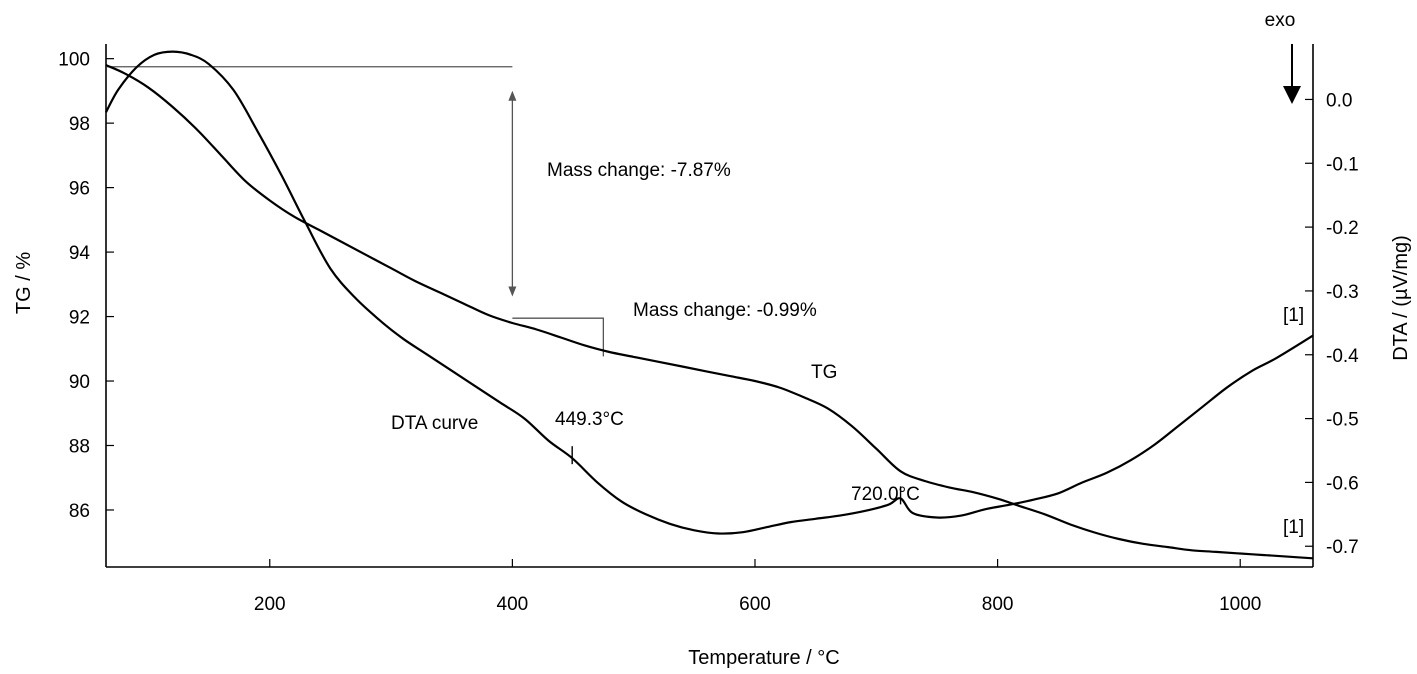 The image size is (1417, 674). What do you see at coordinates (1339, 100) in the screenshot?
I see `y-right-tick-label: 0.0` at bounding box center [1339, 100].